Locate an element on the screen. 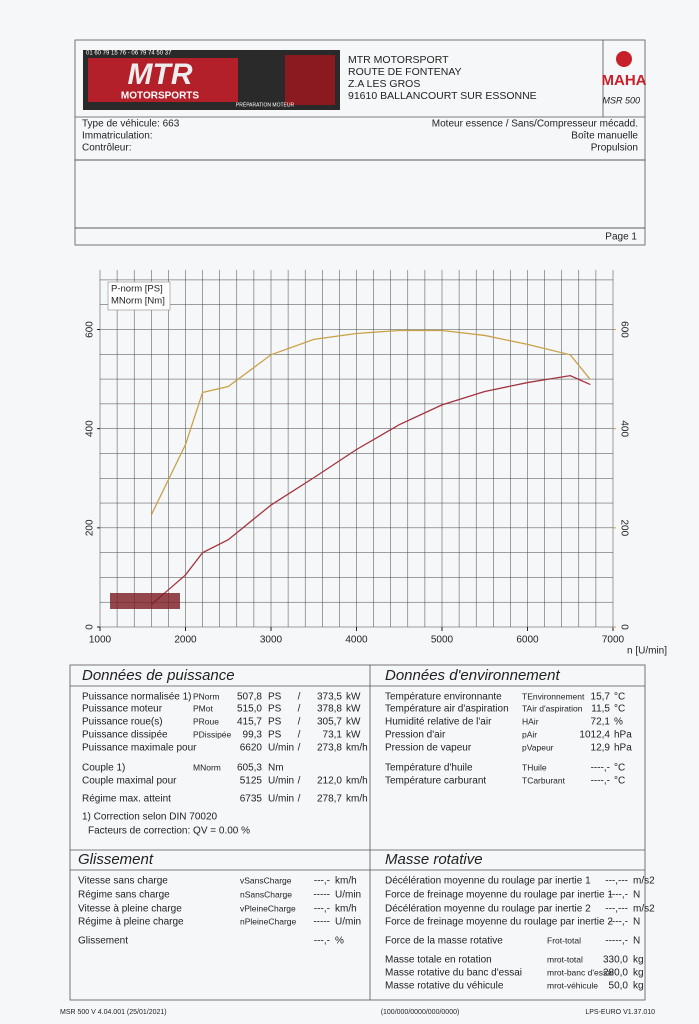  row-symbol: mrot-véhicule is located at coordinates (572, 985).